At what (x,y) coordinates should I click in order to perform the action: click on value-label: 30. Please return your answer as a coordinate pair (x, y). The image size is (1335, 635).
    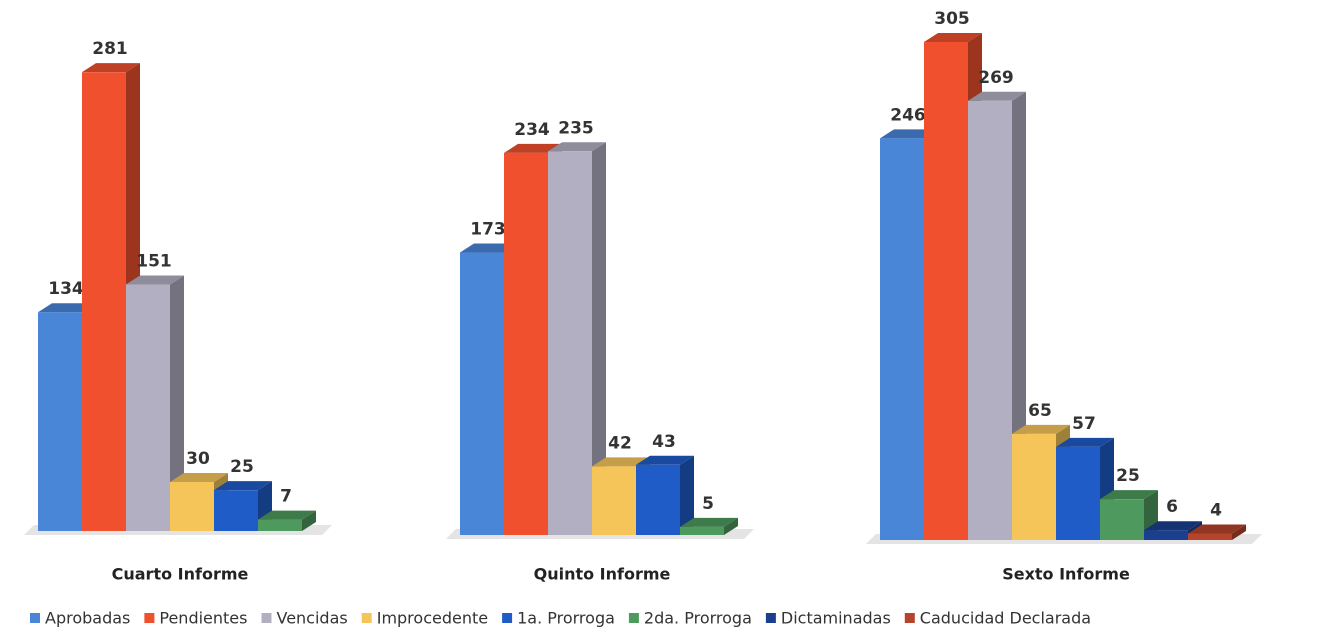
    Looking at the image, I should click on (198, 459).